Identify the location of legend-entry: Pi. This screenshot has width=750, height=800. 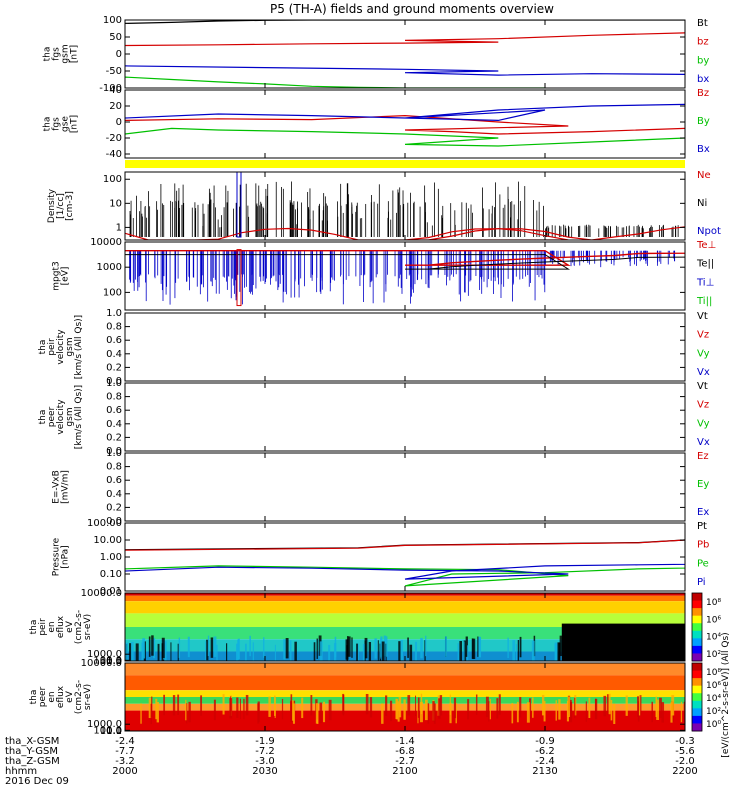
(701, 582).